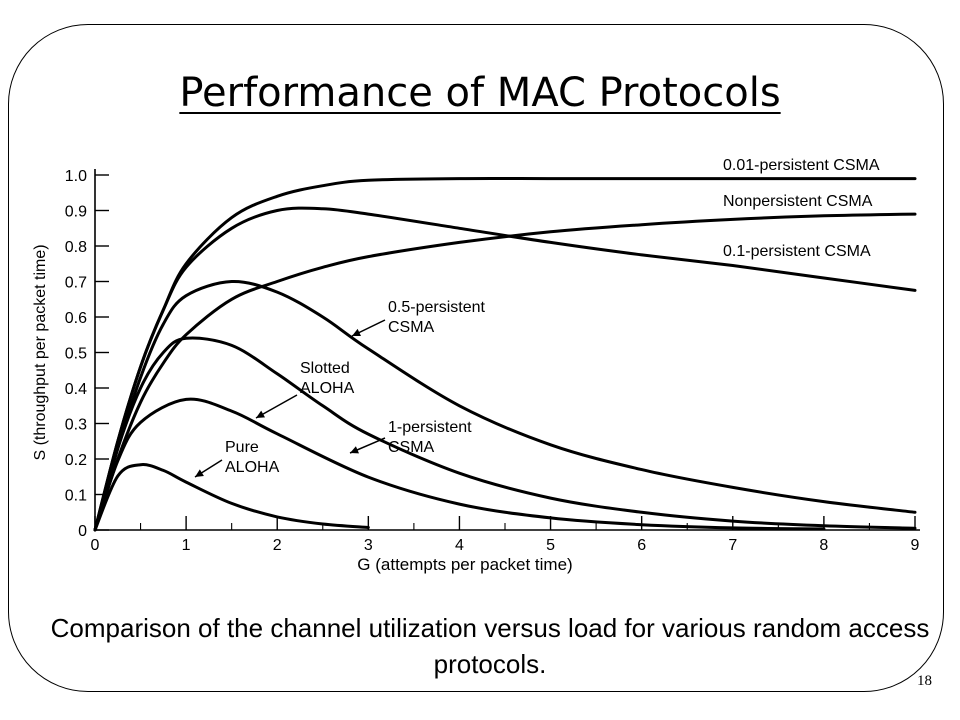 The image size is (960, 720). I want to click on annotation-label: Pure, so click(242, 447).